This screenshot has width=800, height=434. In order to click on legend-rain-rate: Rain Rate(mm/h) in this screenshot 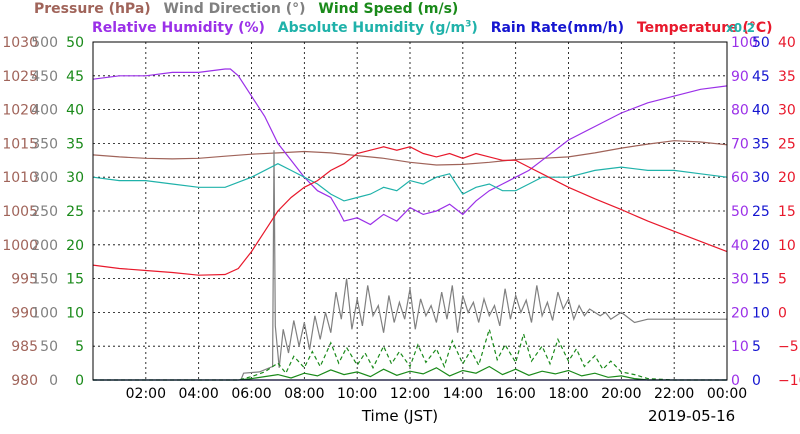, I will do `click(557, 28)`.